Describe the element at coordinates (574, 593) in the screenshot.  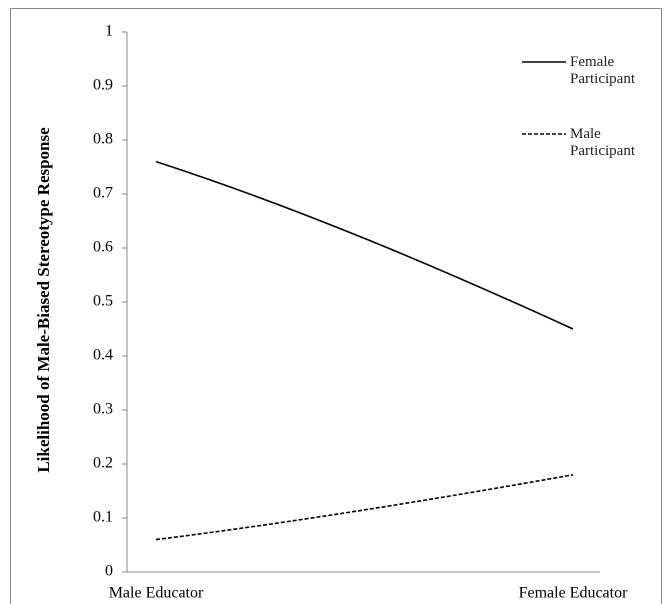
I see `x-tick-label: Female Educator` at that location.